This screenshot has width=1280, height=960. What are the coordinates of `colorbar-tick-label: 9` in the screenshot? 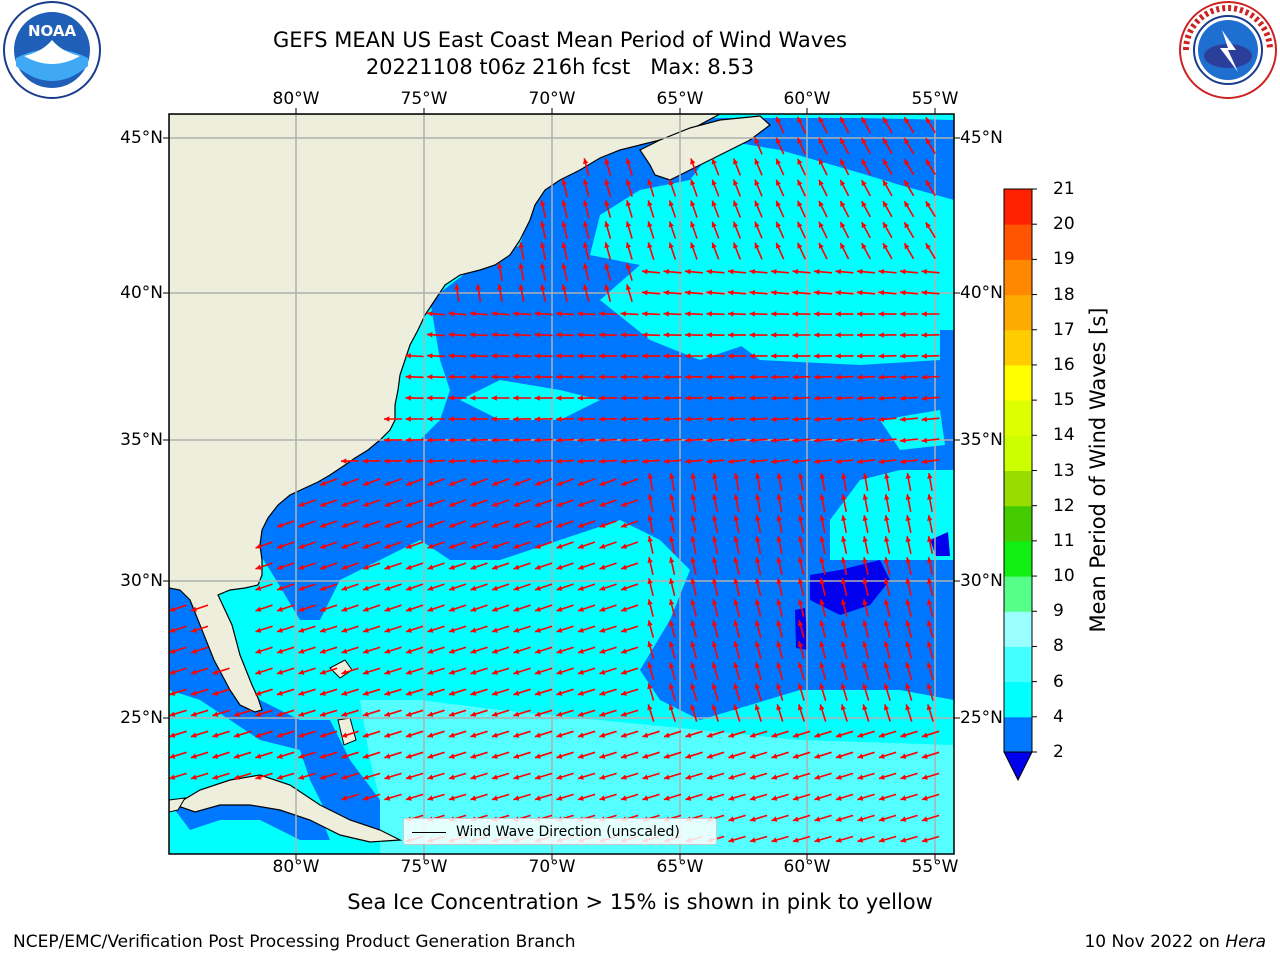 It's located at (1058, 611).